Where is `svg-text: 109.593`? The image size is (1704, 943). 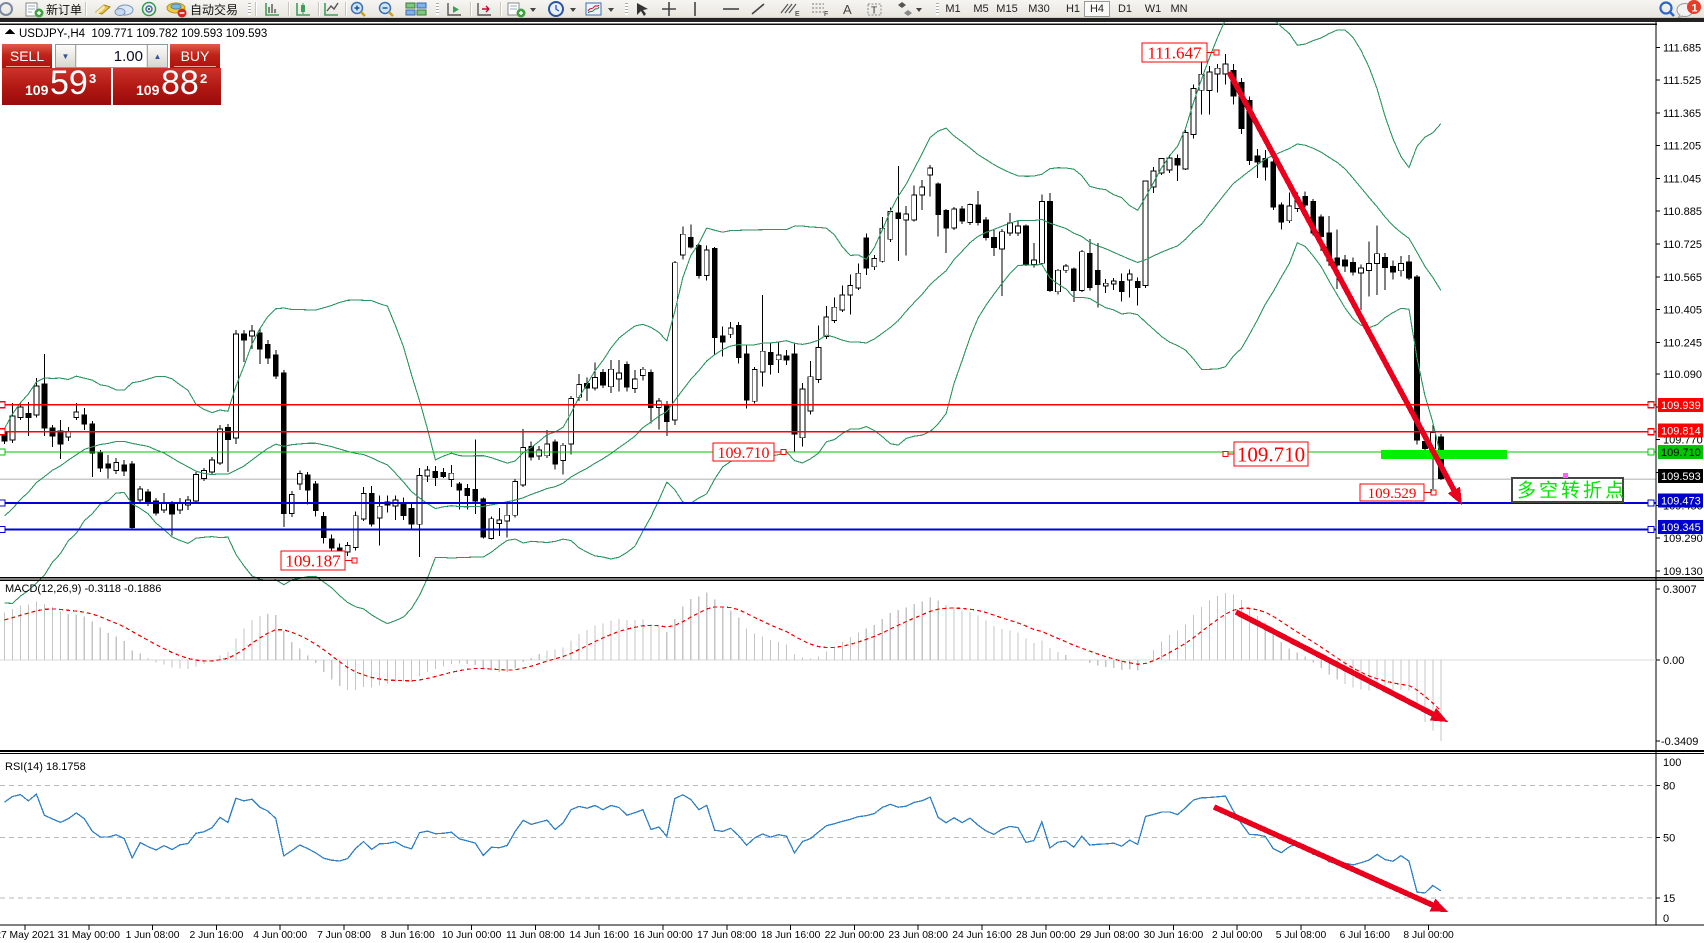 svg-text: 109.593 is located at coordinates (1681, 477).